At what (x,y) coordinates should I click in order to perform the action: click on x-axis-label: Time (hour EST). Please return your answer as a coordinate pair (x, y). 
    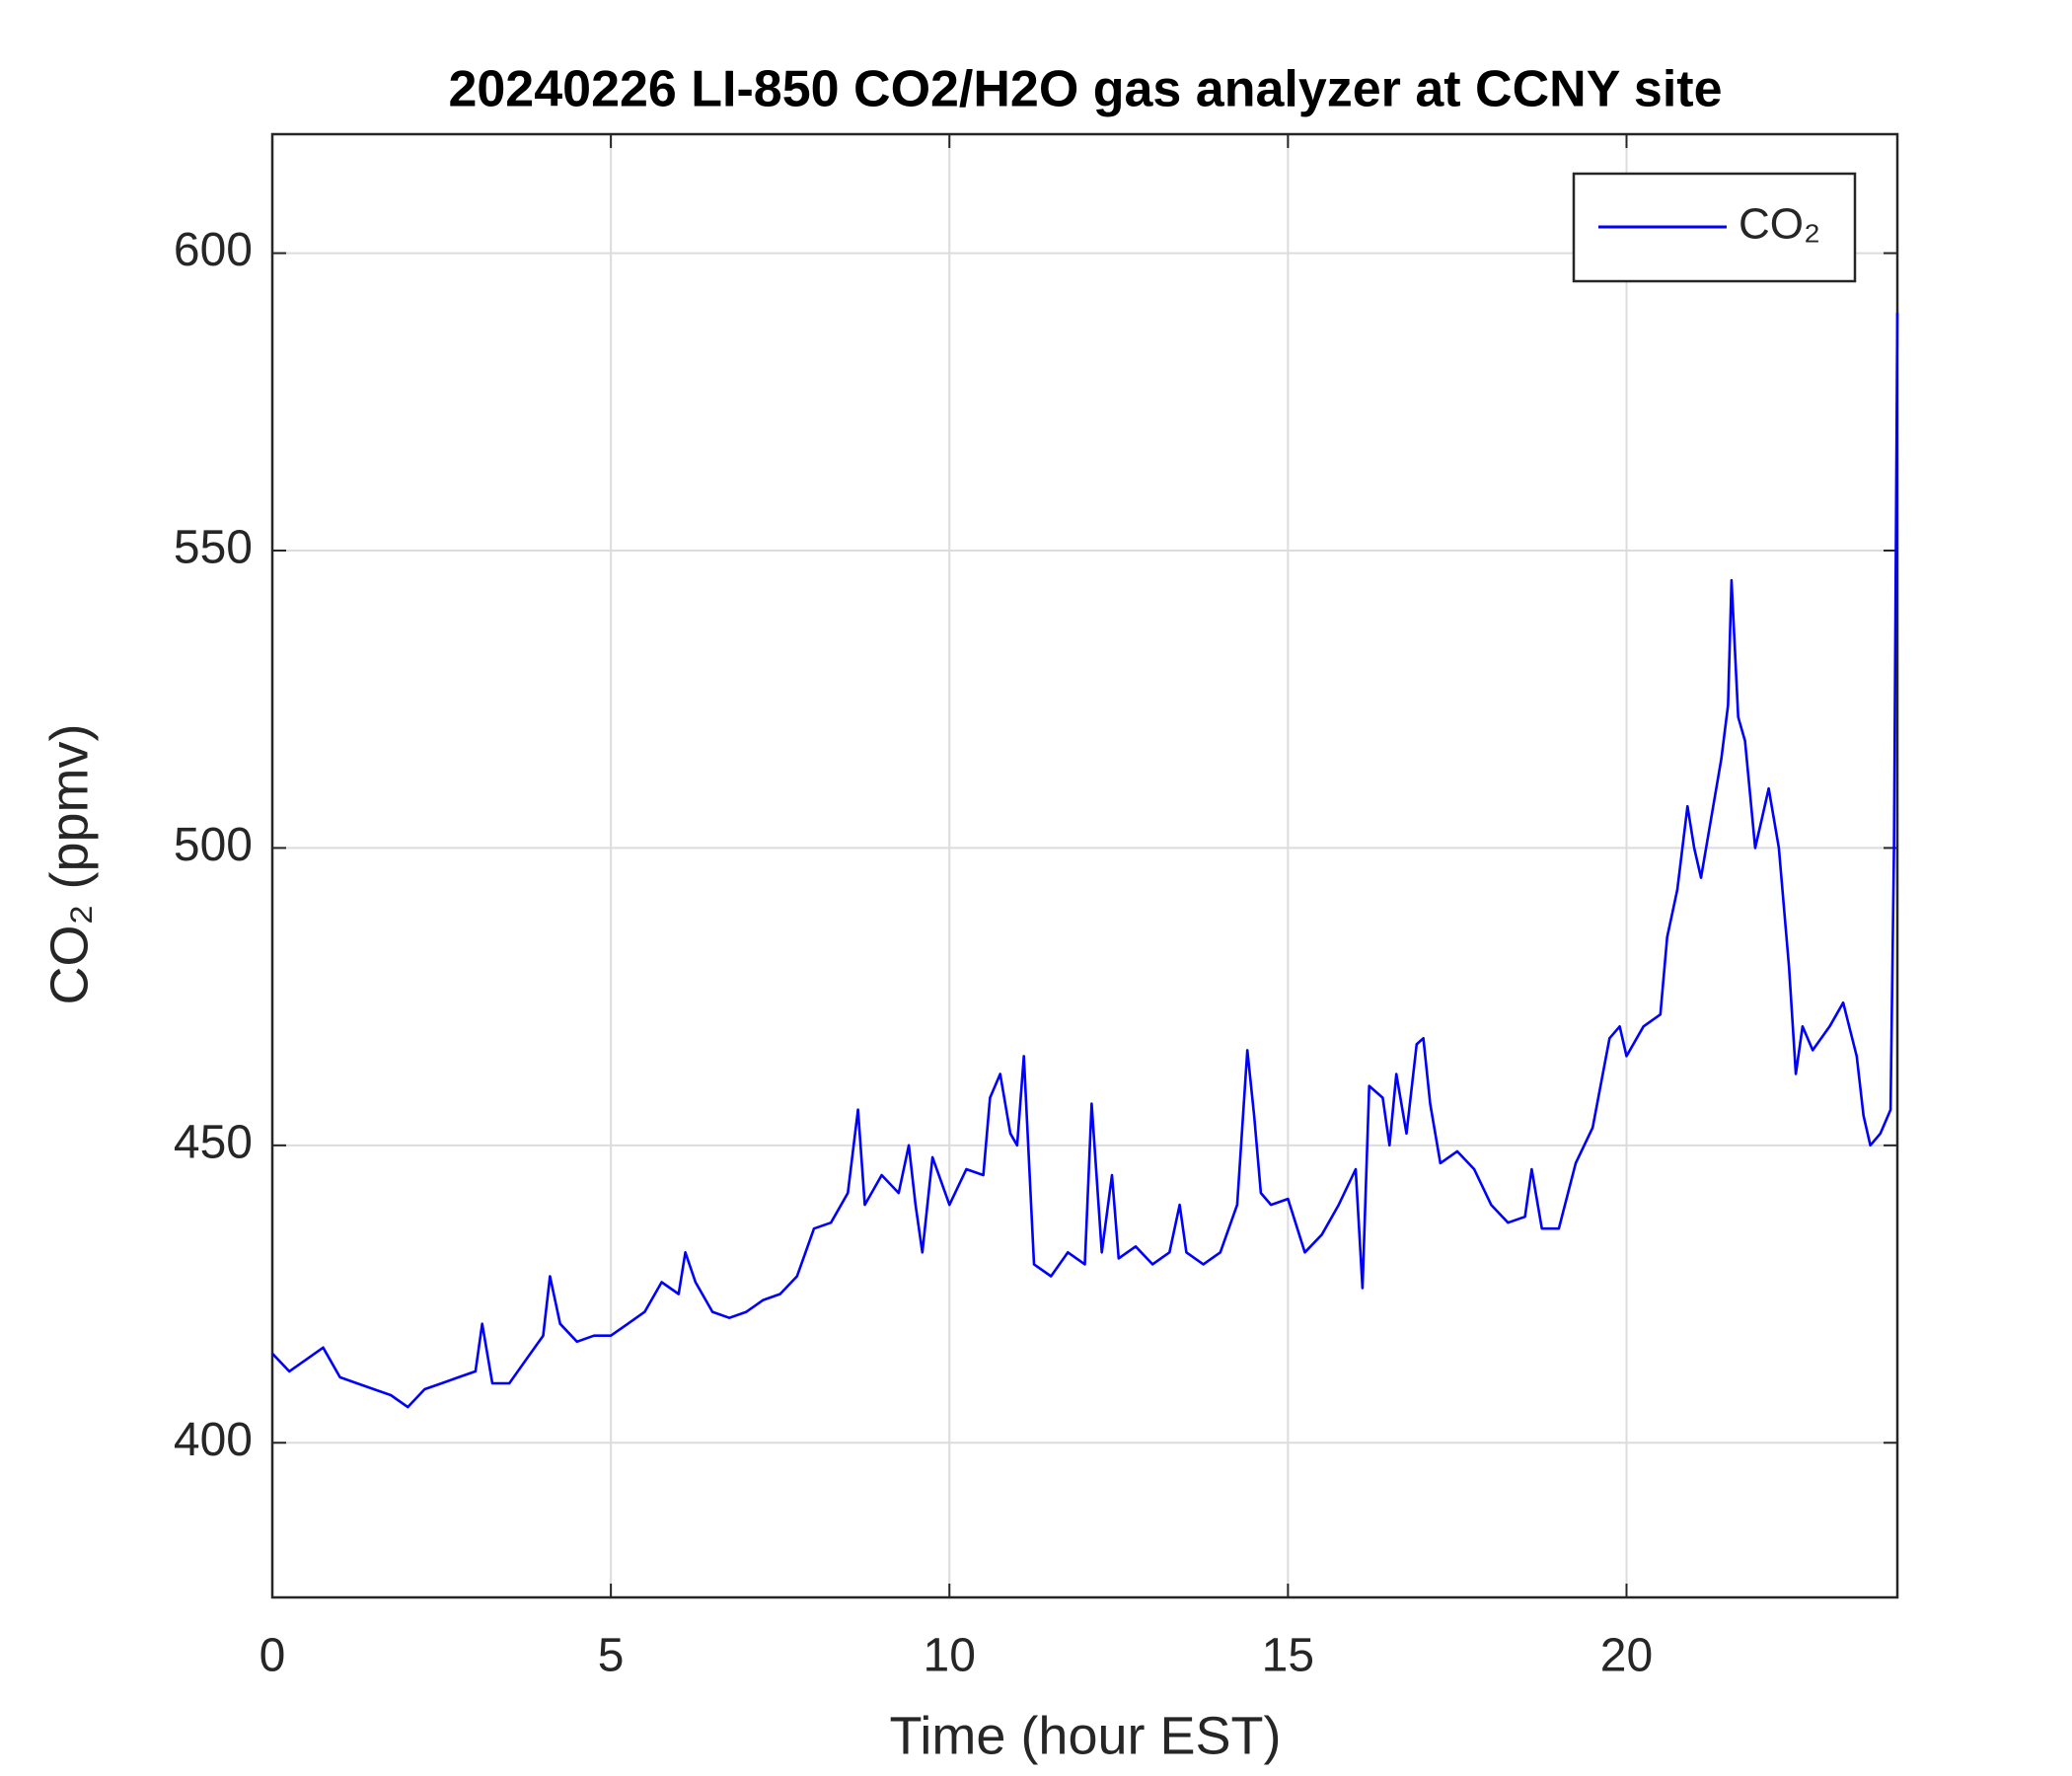
    Looking at the image, I should click on (1085, 1736).